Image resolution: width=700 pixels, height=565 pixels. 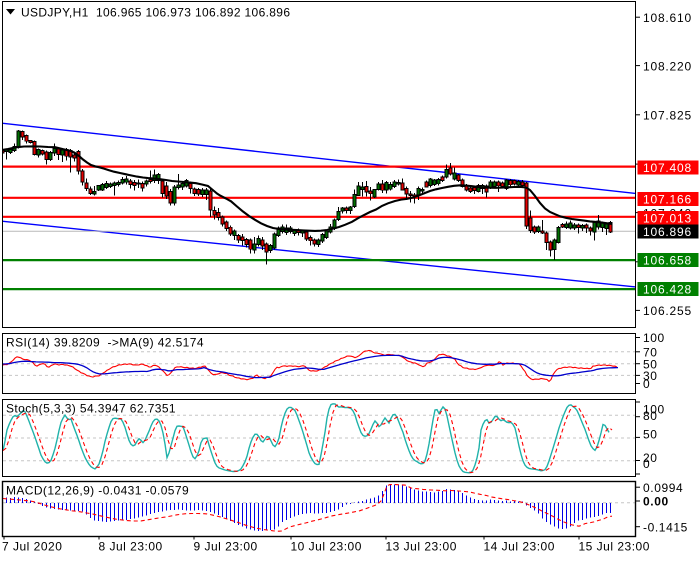 I want to click on svg-text: 13 Jul 23:00, so click(x=421, y=547).